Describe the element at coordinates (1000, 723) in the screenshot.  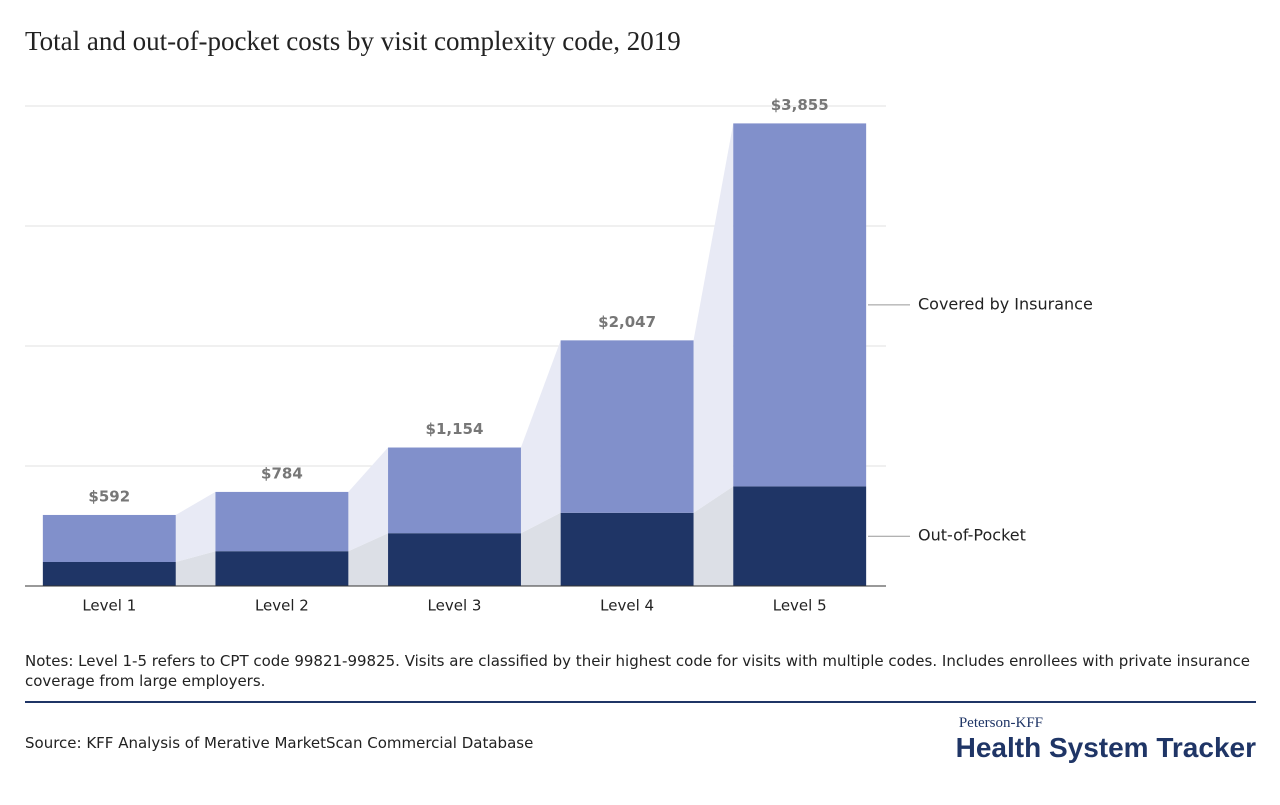
I see `logo-top: Peterson-KFF` at that location.